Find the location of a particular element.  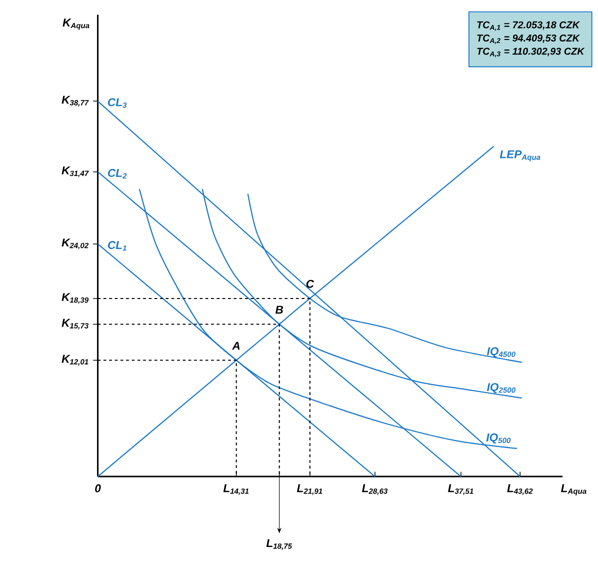

annotation: C is located at coordinates (310, 284).